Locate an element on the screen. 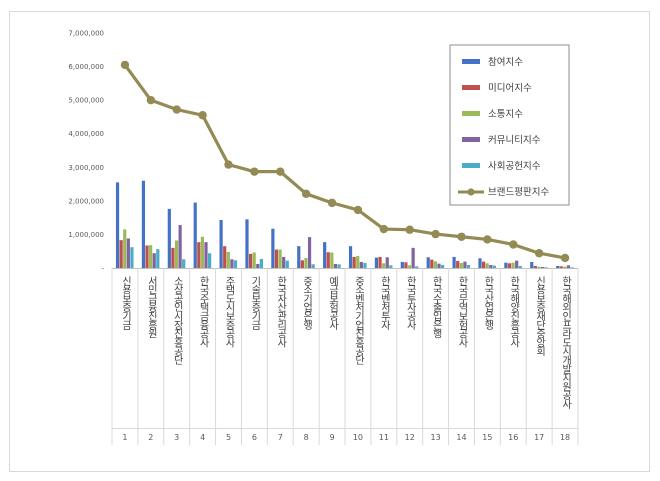 Image resolution: width=660 pixels, height=481 pixels. category-label-2: 서민금융진흥원 is located at coordinates (151, 307).